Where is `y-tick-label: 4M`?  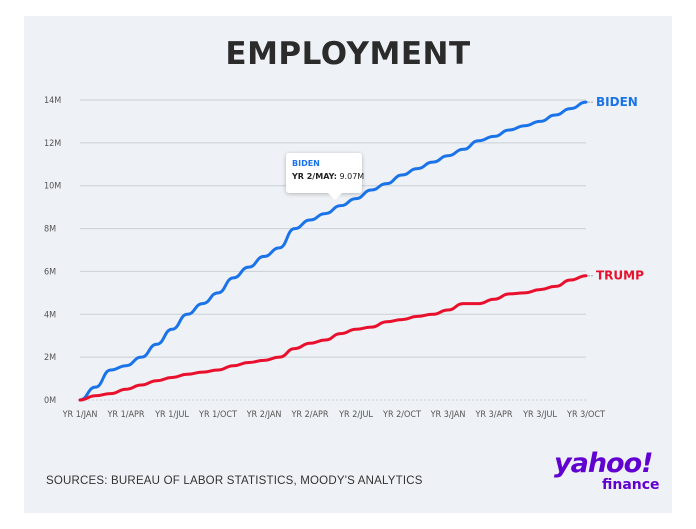 y-tick-label: 4M is located at coordinates (50, 315).